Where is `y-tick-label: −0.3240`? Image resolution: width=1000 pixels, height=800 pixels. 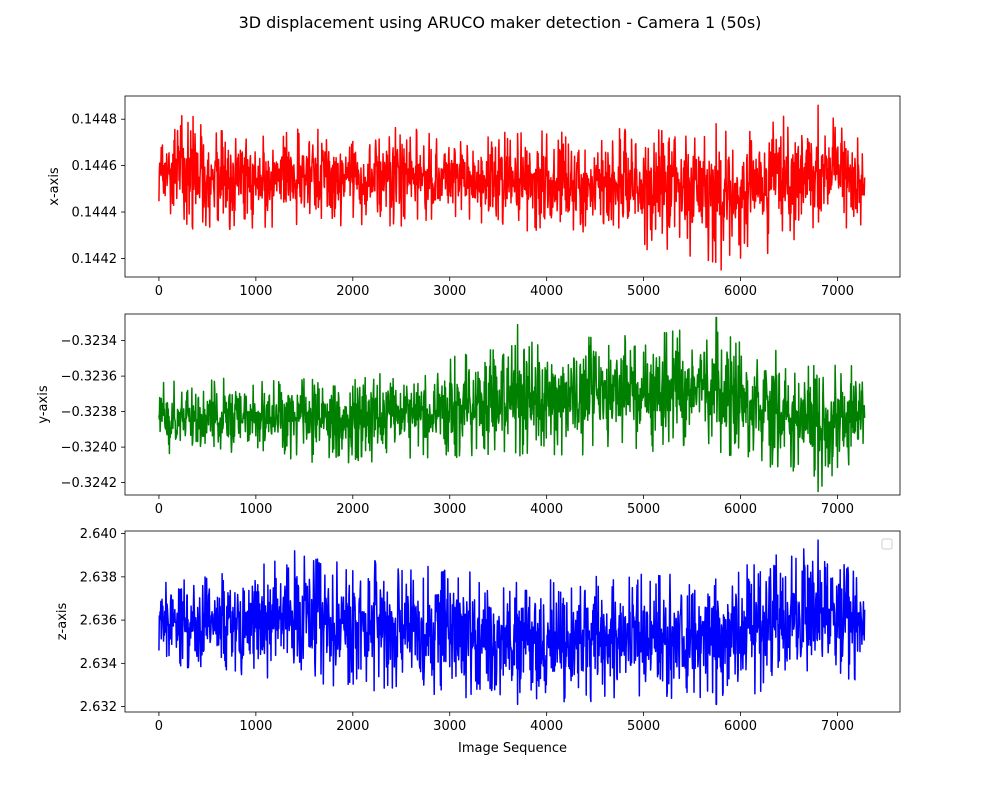 y-tick-label: −0.3240 is located at coordinates (89, 448).